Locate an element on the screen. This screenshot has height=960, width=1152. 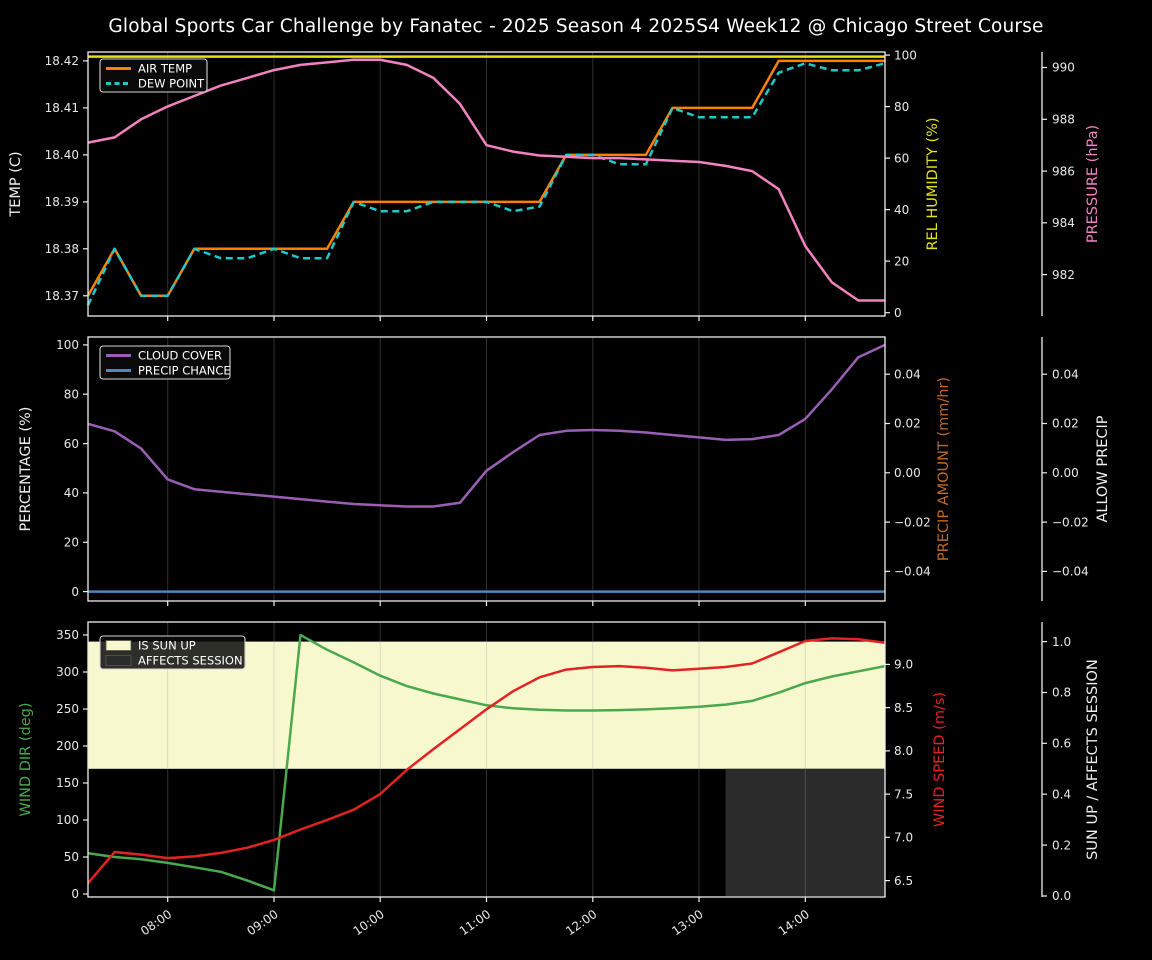
axis-label-sun-up-affects-session: SUN UP / AFFECTS SESSION is located at coordinates (1093, 759).